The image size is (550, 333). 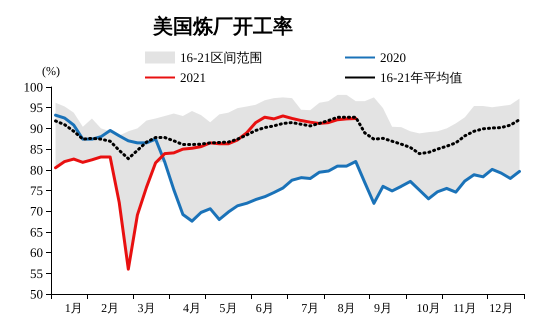 What do you see at coordinates (222, 26) in the screenshot?
I see `chart-title: 美国炼厂开工率` at bounding box center [222, 26].